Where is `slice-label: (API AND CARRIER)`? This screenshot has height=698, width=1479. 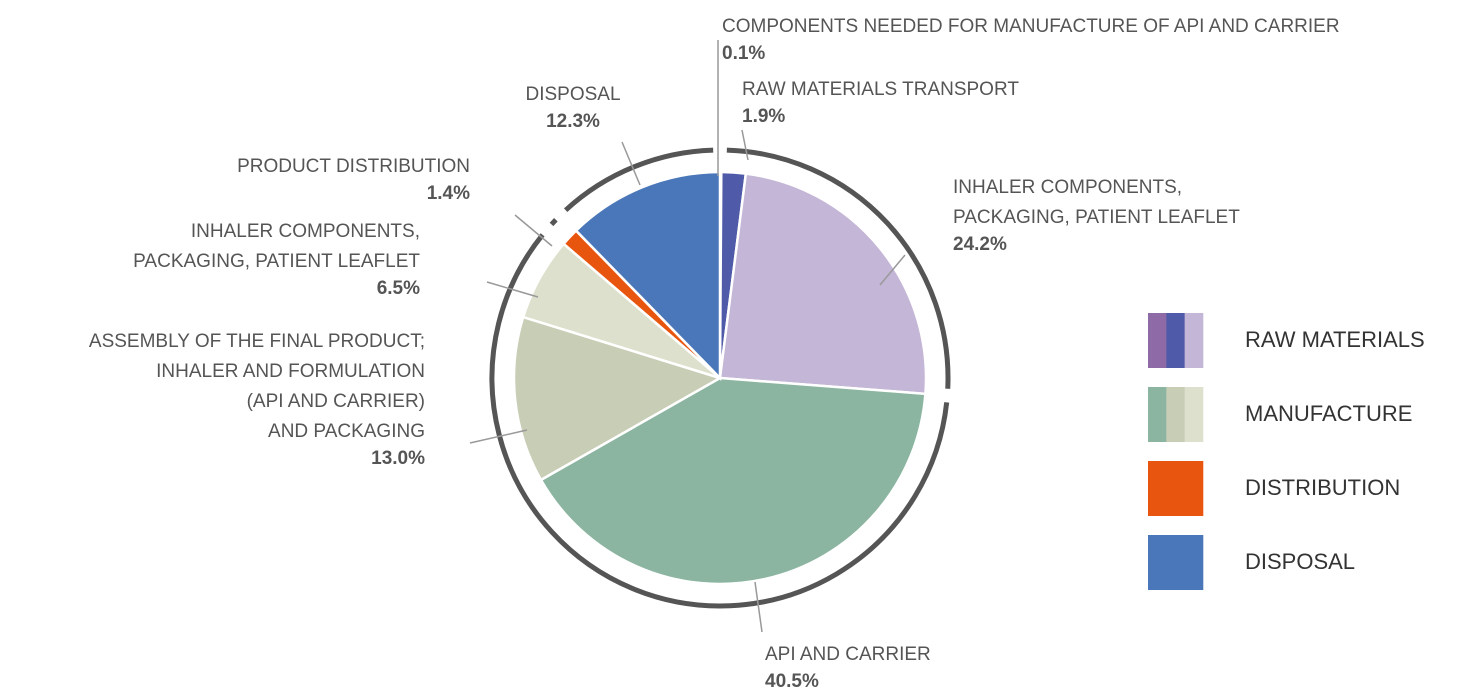
slice-label: (API AND CARRIER) is located at coordinates (336, 401).